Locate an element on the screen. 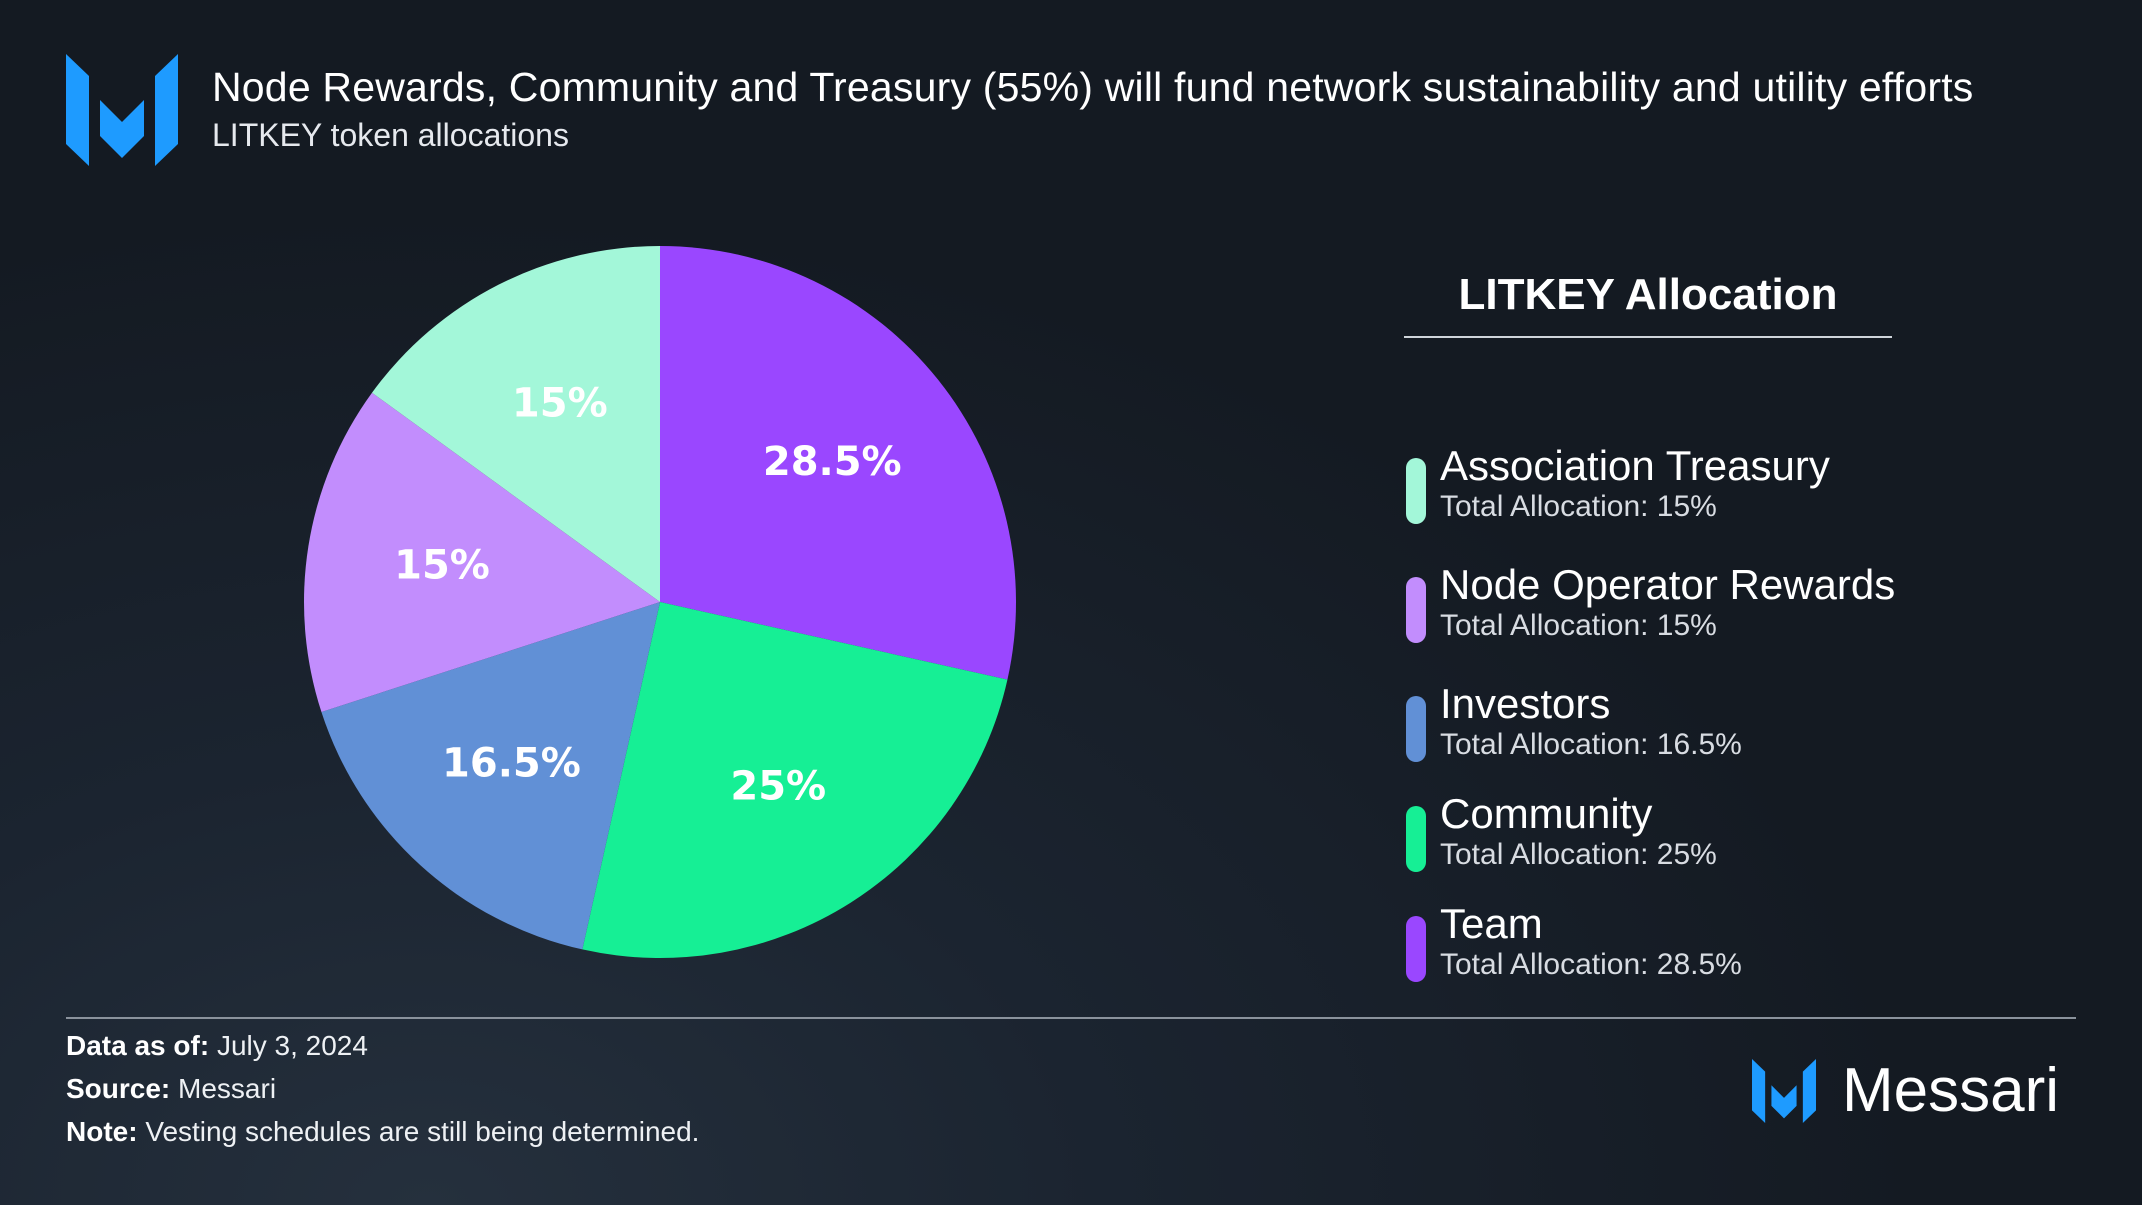  pie-slice-team is located at coordinates (838, 463).